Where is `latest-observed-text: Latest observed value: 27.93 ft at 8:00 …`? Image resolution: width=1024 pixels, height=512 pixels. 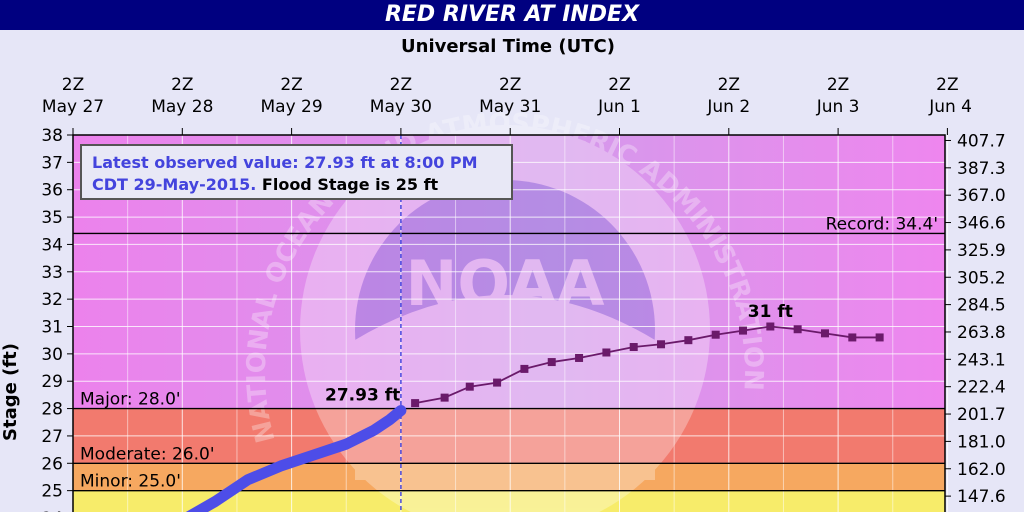 latest-observed-text: Latest observed value: 27.93 ft at 8:00 … is located at coordinates (285, 173).